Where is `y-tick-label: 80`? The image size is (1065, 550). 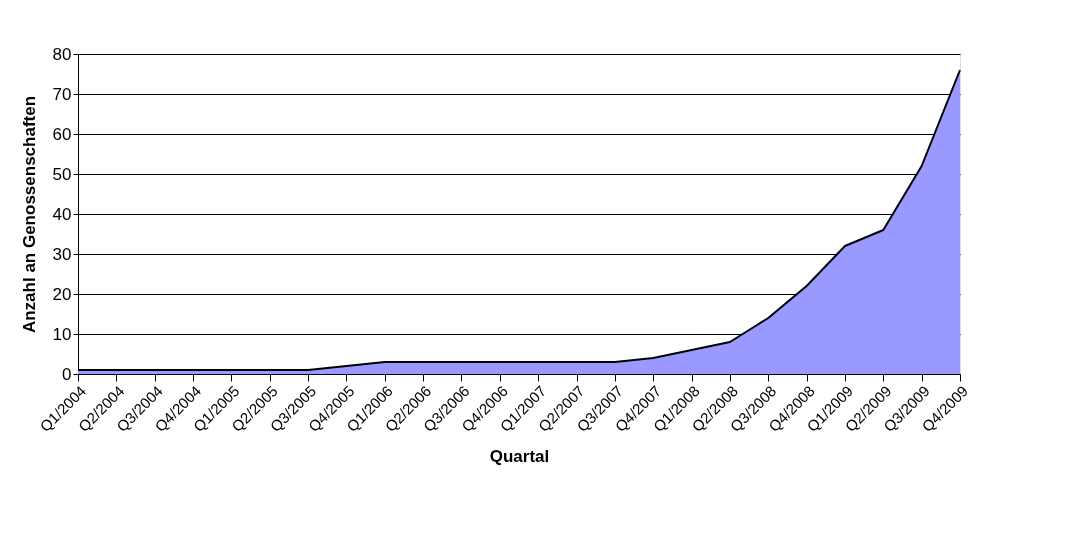 y-tick-label: 80 is located at coordinates (62, 54).